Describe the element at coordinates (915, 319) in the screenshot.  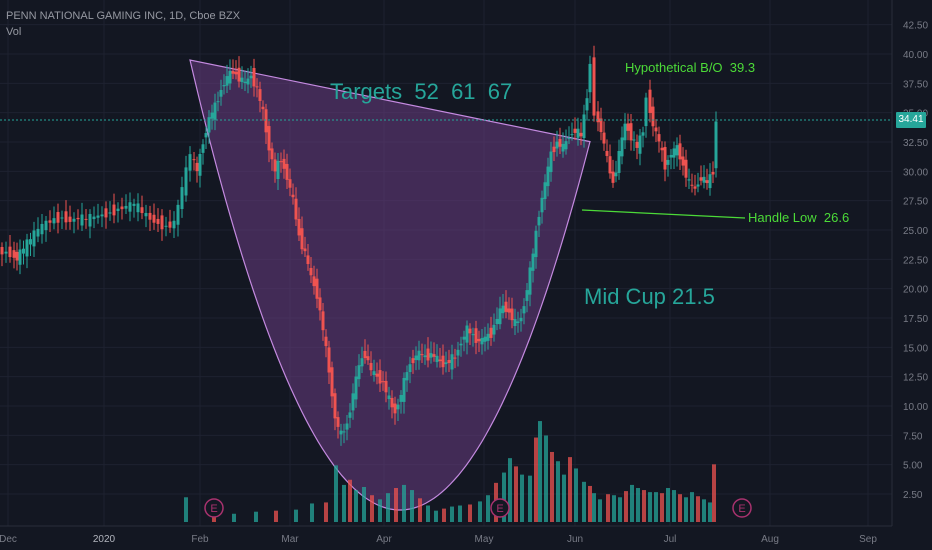
I see `price-tick-label: 17.50` at that location.